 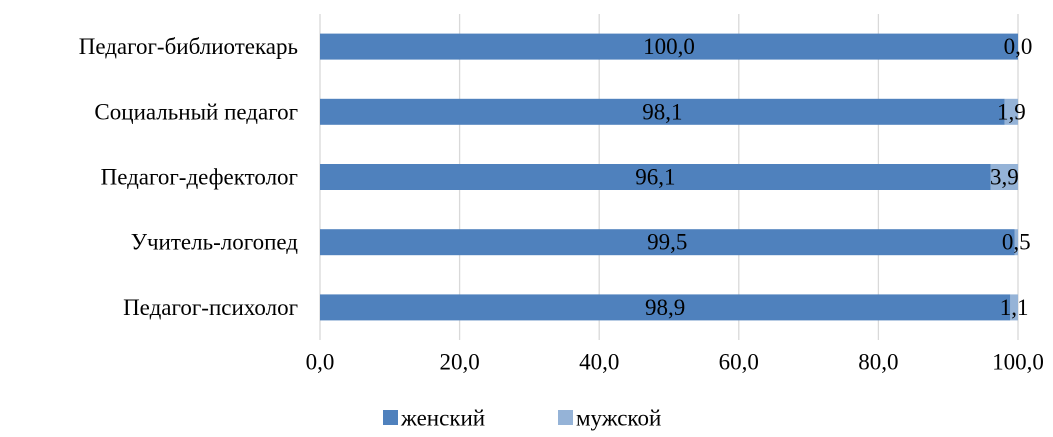 What do you see at coordinates (210, 307) in the screenshot?
I see `category-label-0: Педагог-психолог` at bounding box center [210, 307].